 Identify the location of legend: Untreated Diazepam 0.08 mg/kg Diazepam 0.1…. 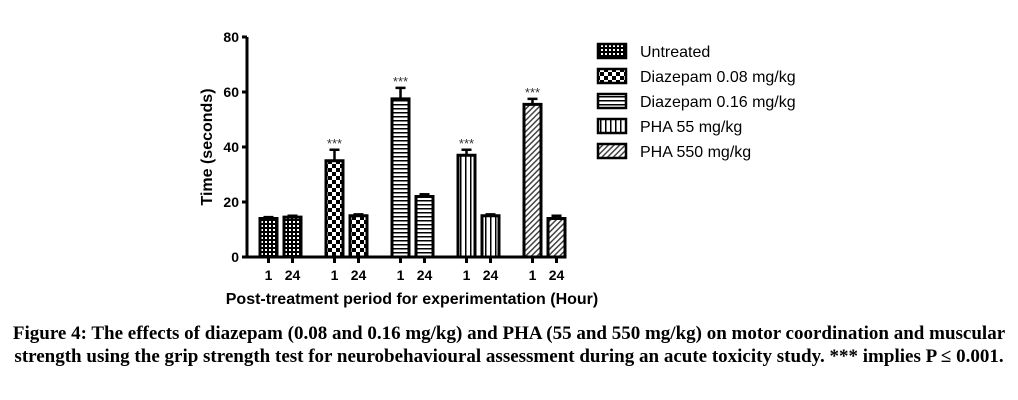
(696, 101).